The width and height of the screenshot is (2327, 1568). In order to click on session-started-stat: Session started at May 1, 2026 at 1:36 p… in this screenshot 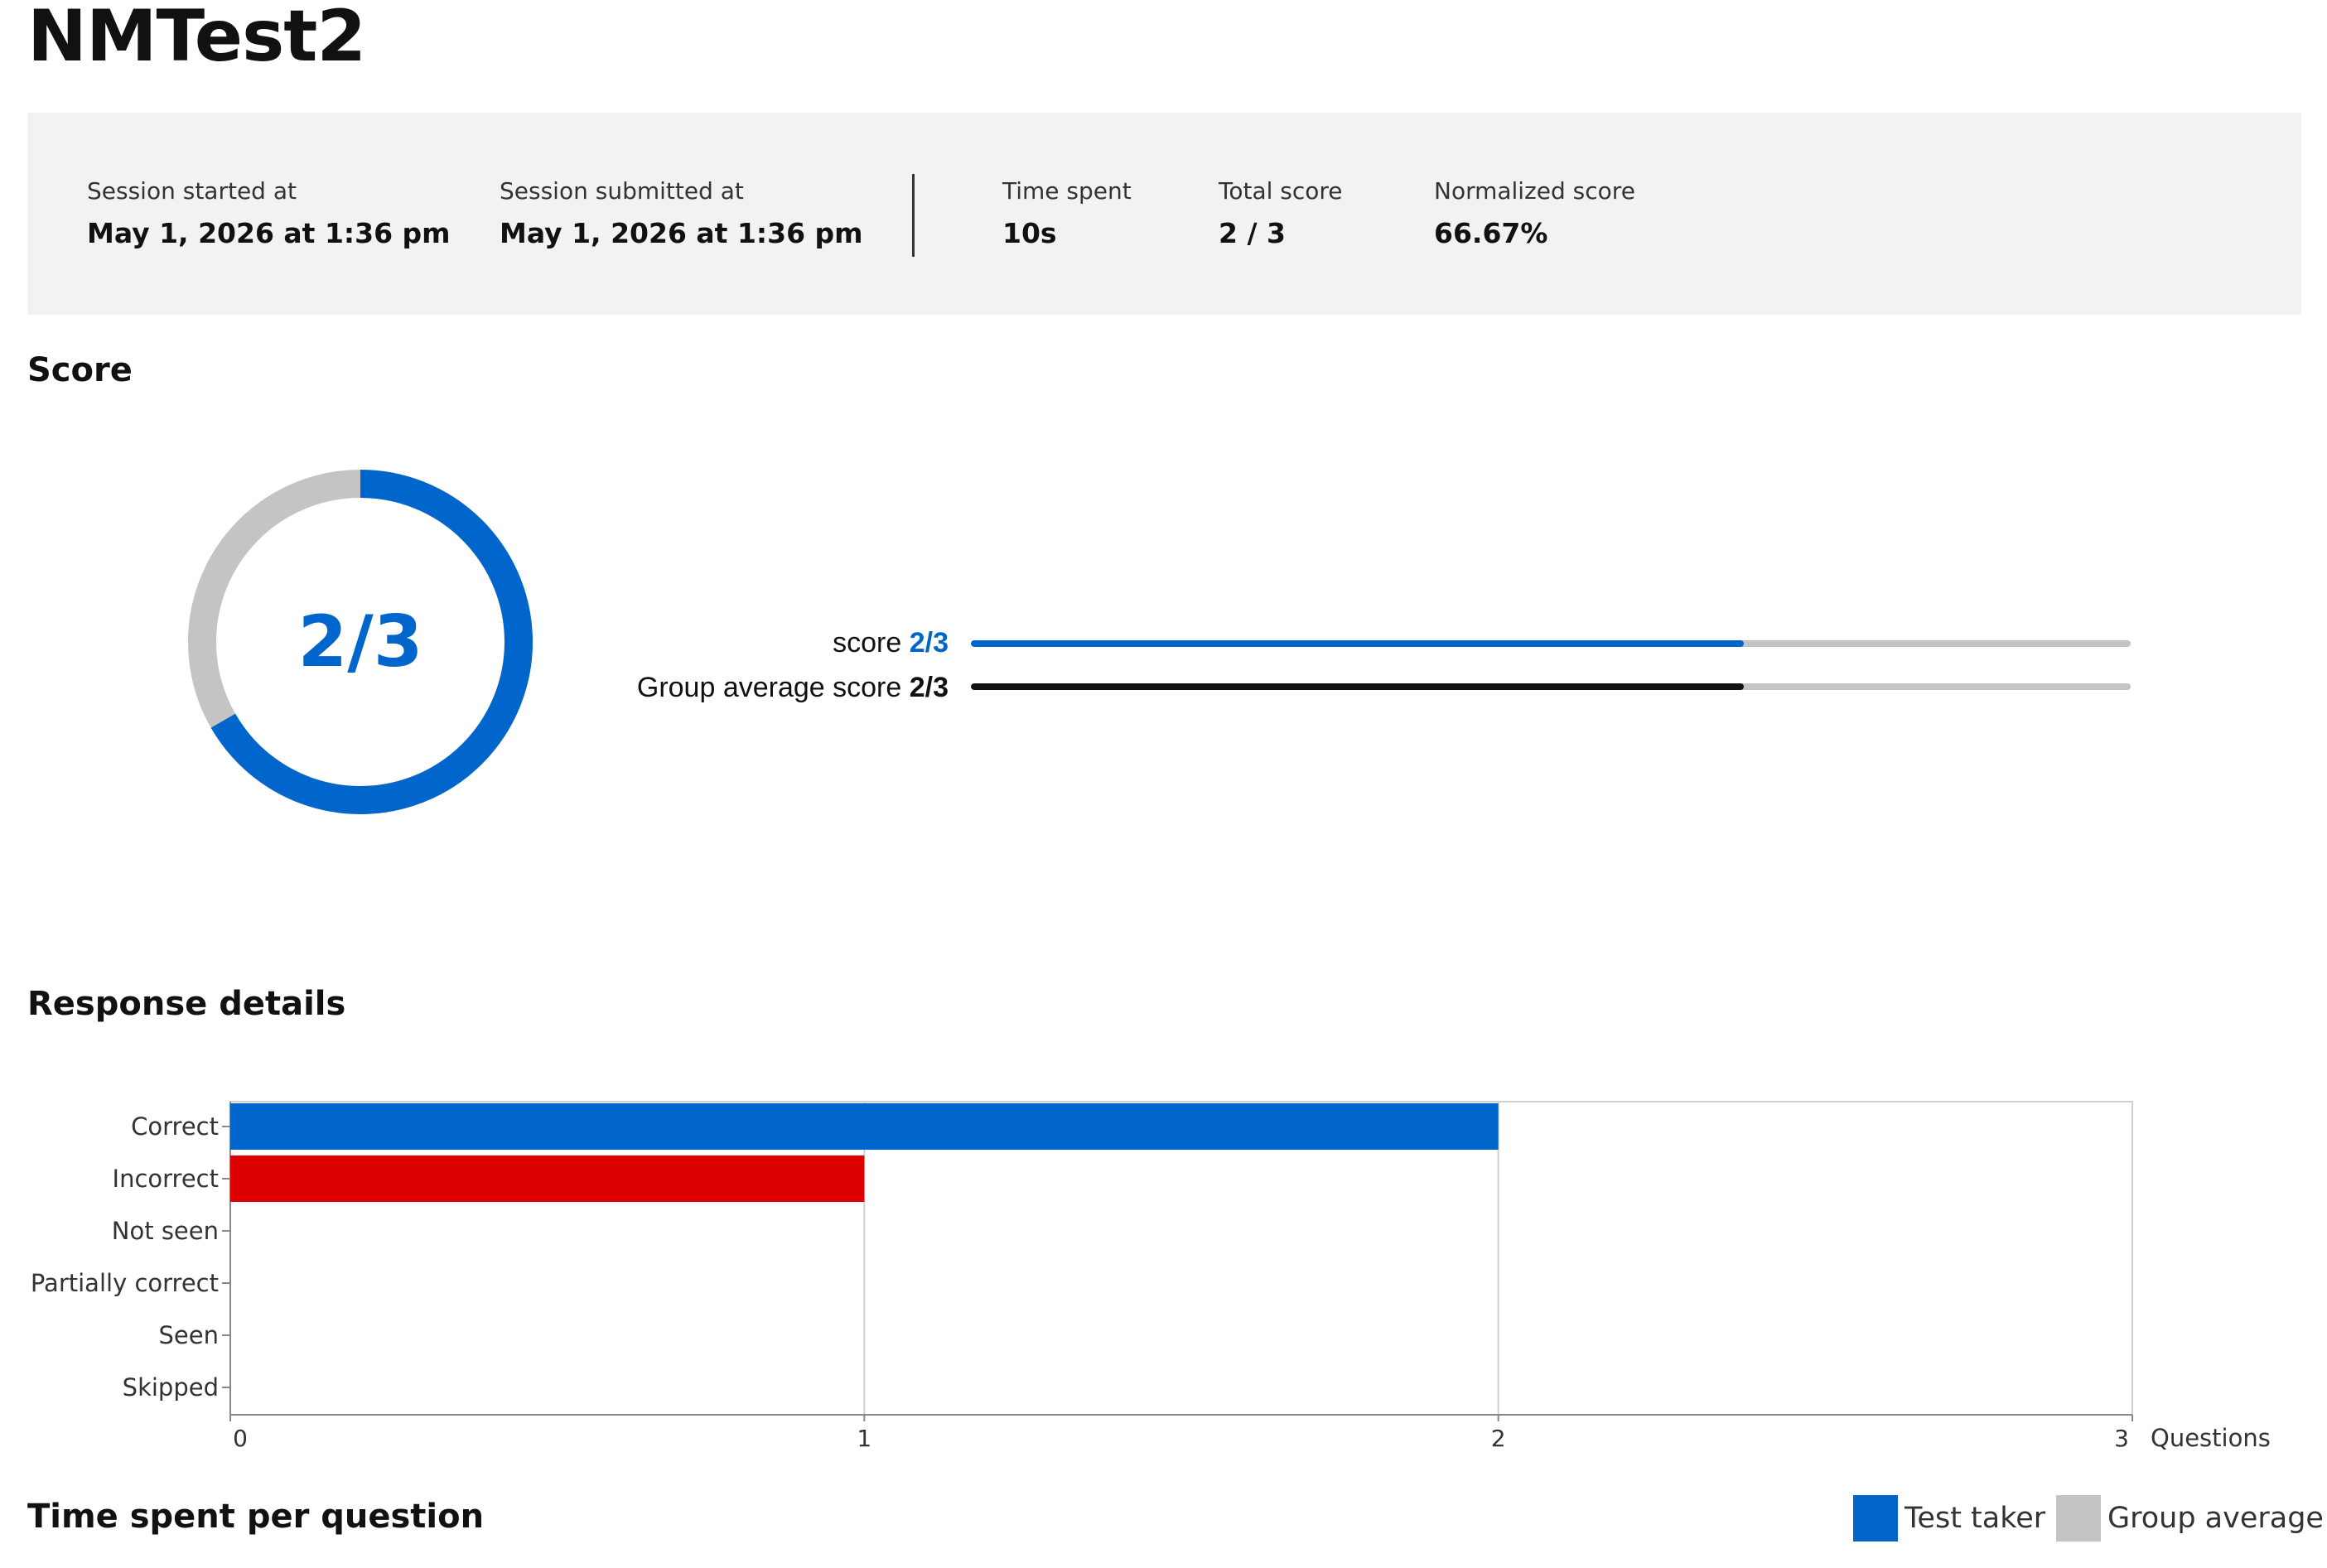, I will do `click(269, 213)`.